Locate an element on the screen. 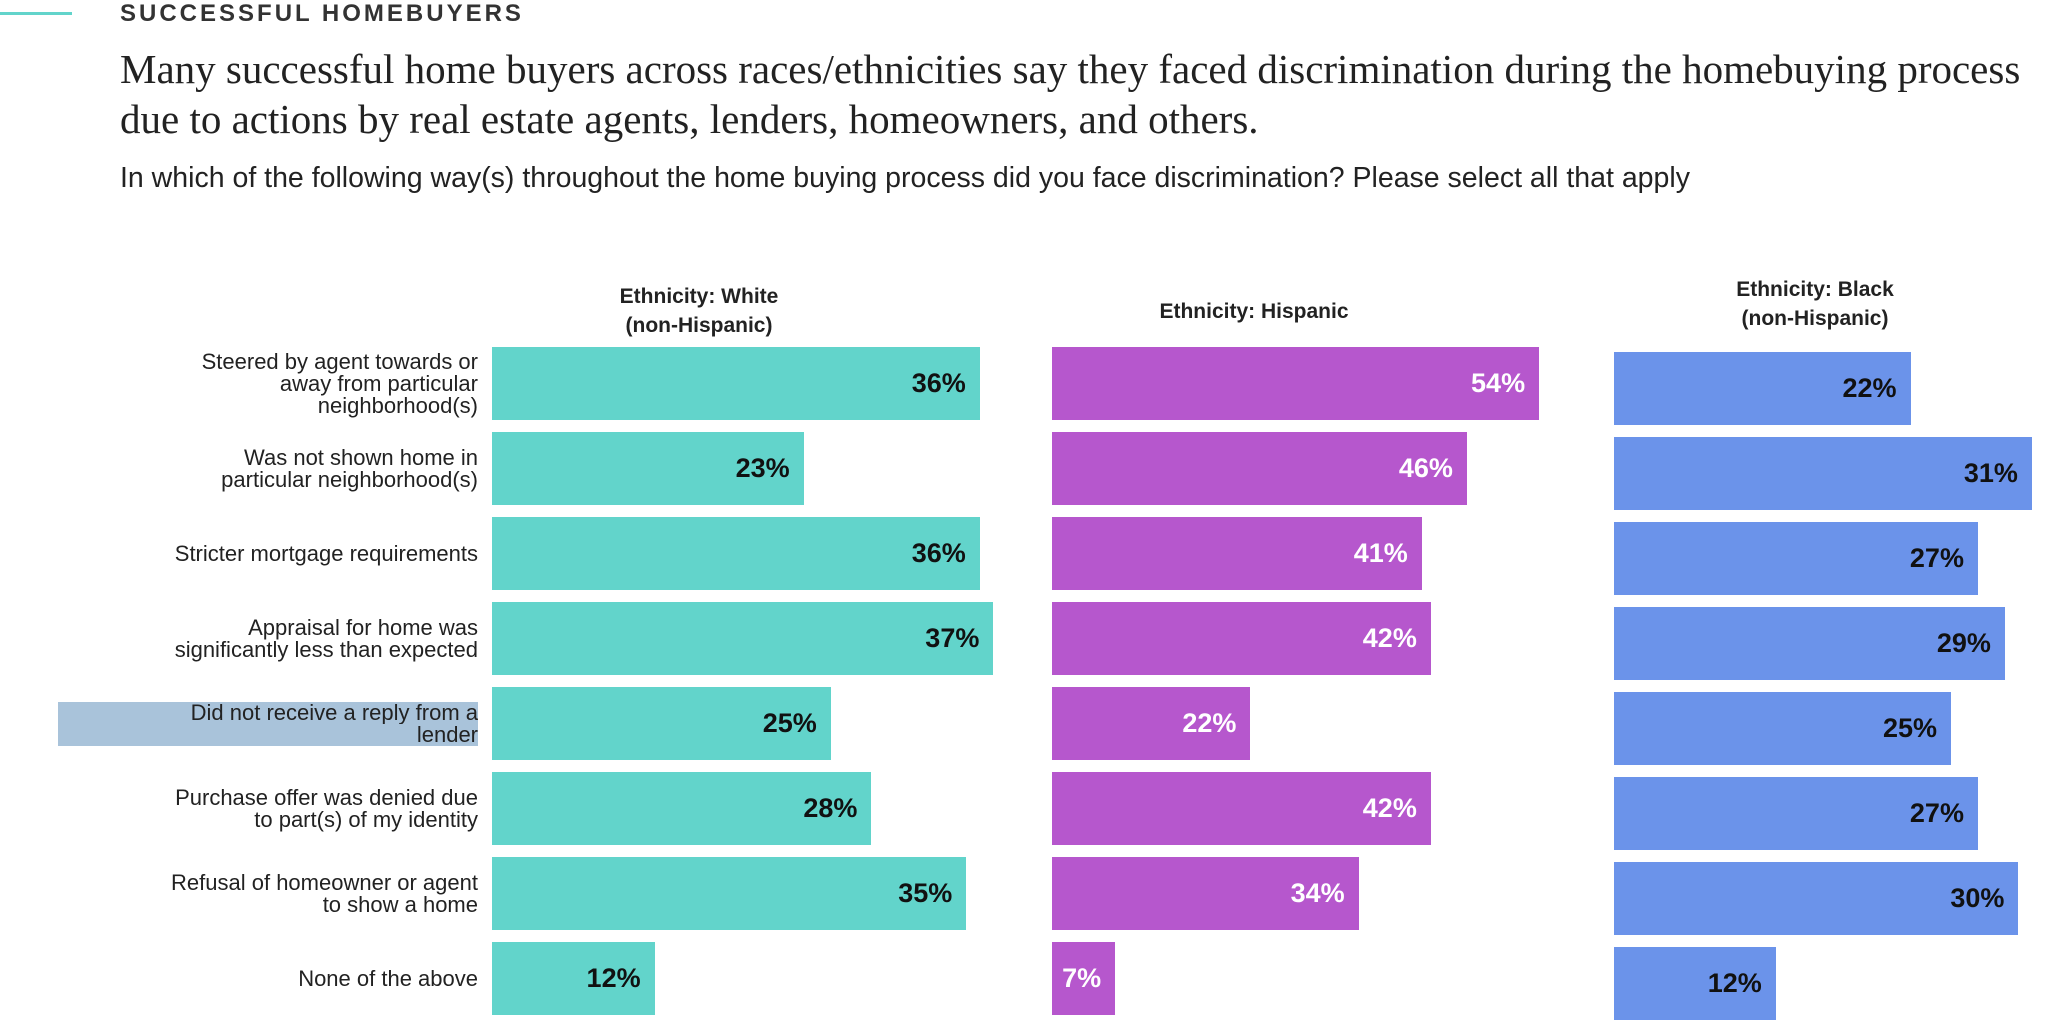  series-header-line: Ethnicity: Hispanic is located at coordinates (1254, 311).